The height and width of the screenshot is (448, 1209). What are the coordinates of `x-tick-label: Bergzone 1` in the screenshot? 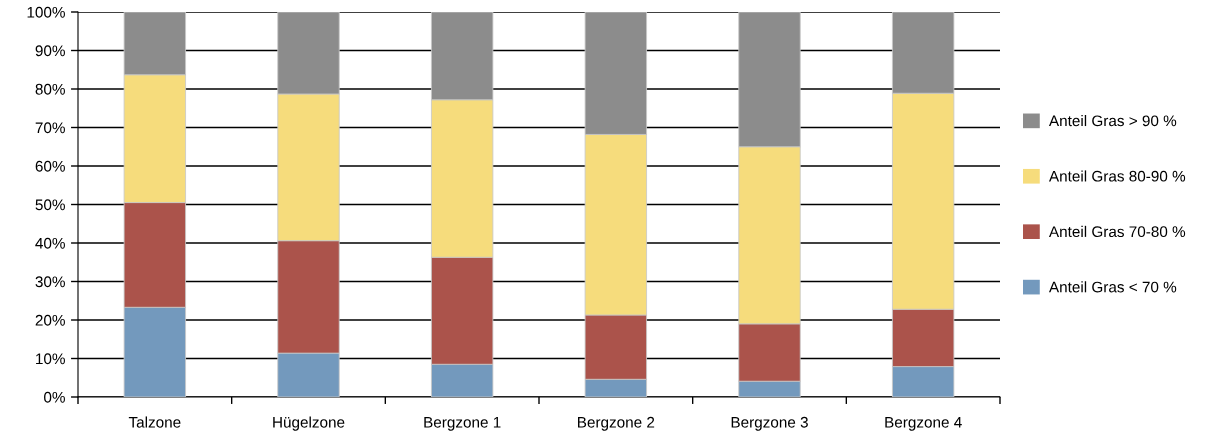 It's located at (462, 424).